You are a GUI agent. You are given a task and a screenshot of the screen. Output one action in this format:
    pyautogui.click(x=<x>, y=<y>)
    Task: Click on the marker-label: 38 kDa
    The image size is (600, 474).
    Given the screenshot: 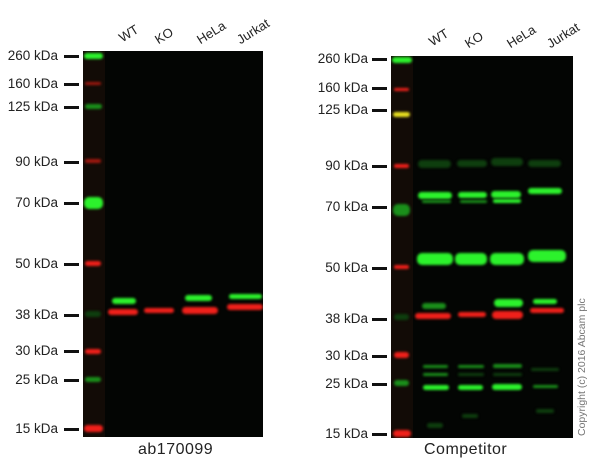 What is the action you would take?
    pyautogui.click(x=346, y=318)
    